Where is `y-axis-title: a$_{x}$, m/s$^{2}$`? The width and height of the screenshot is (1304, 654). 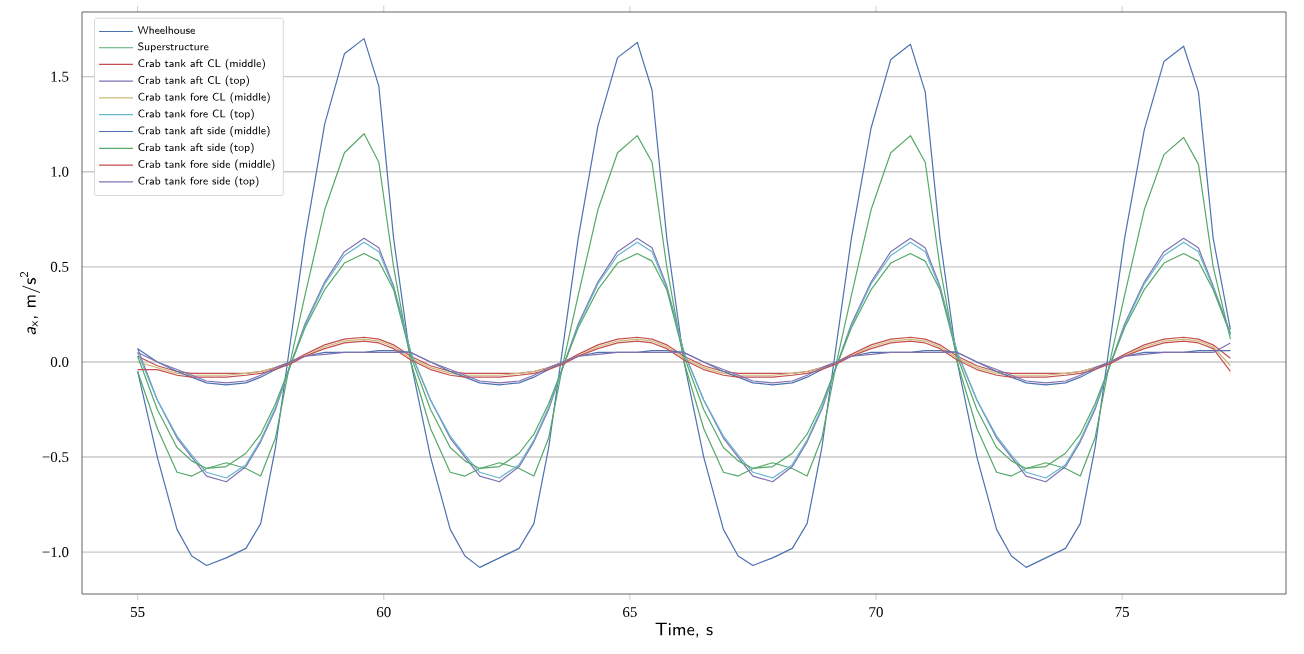
y-axis-title: a$_{x}$, m/s$^{2}$ is located at coordinates (30, 303).